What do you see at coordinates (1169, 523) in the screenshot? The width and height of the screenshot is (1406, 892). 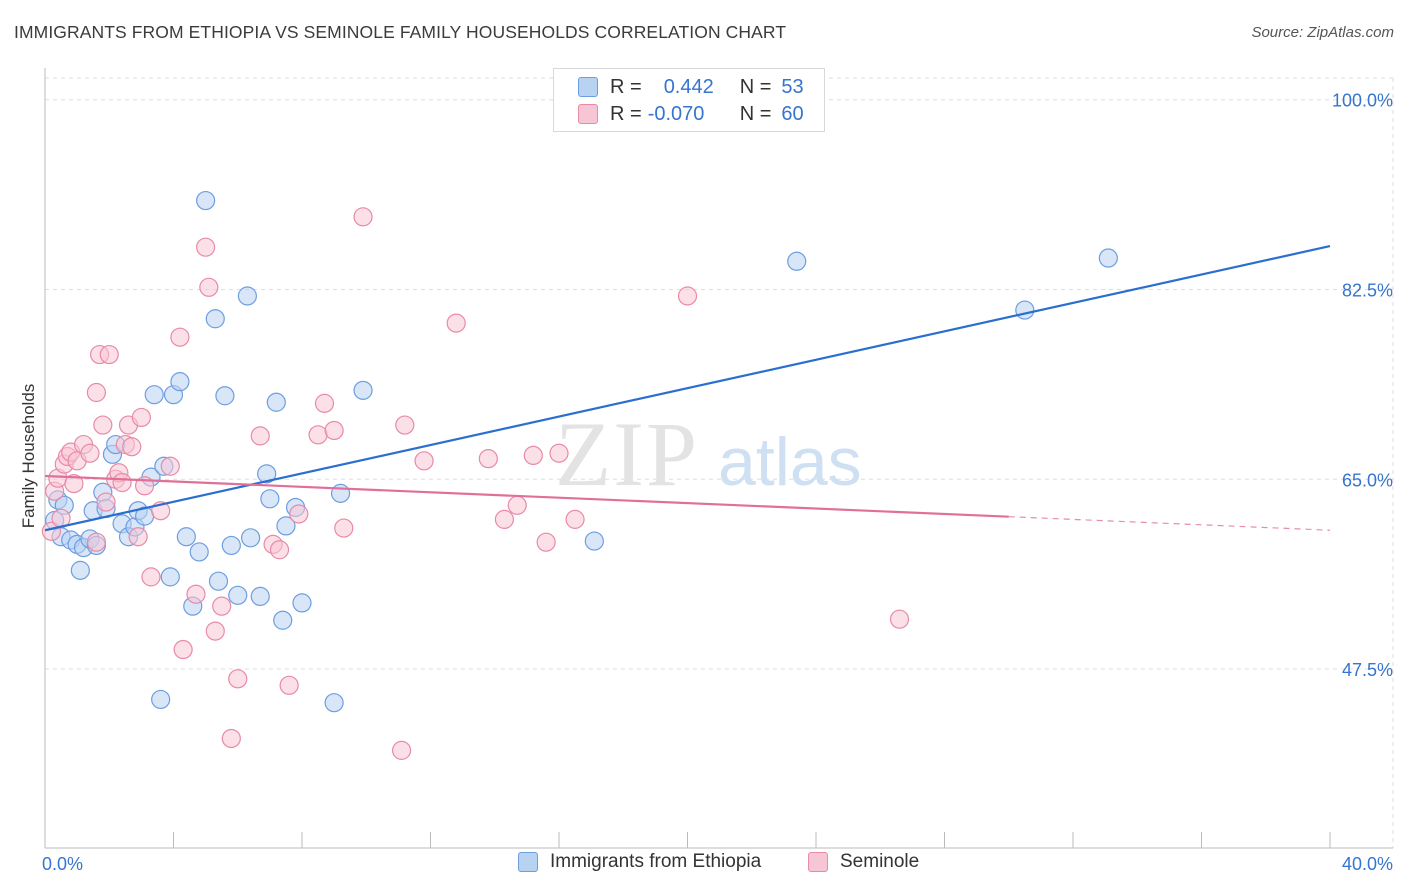 I see `seminole-trend-line-dashed` at bounding box center [1169, 523].